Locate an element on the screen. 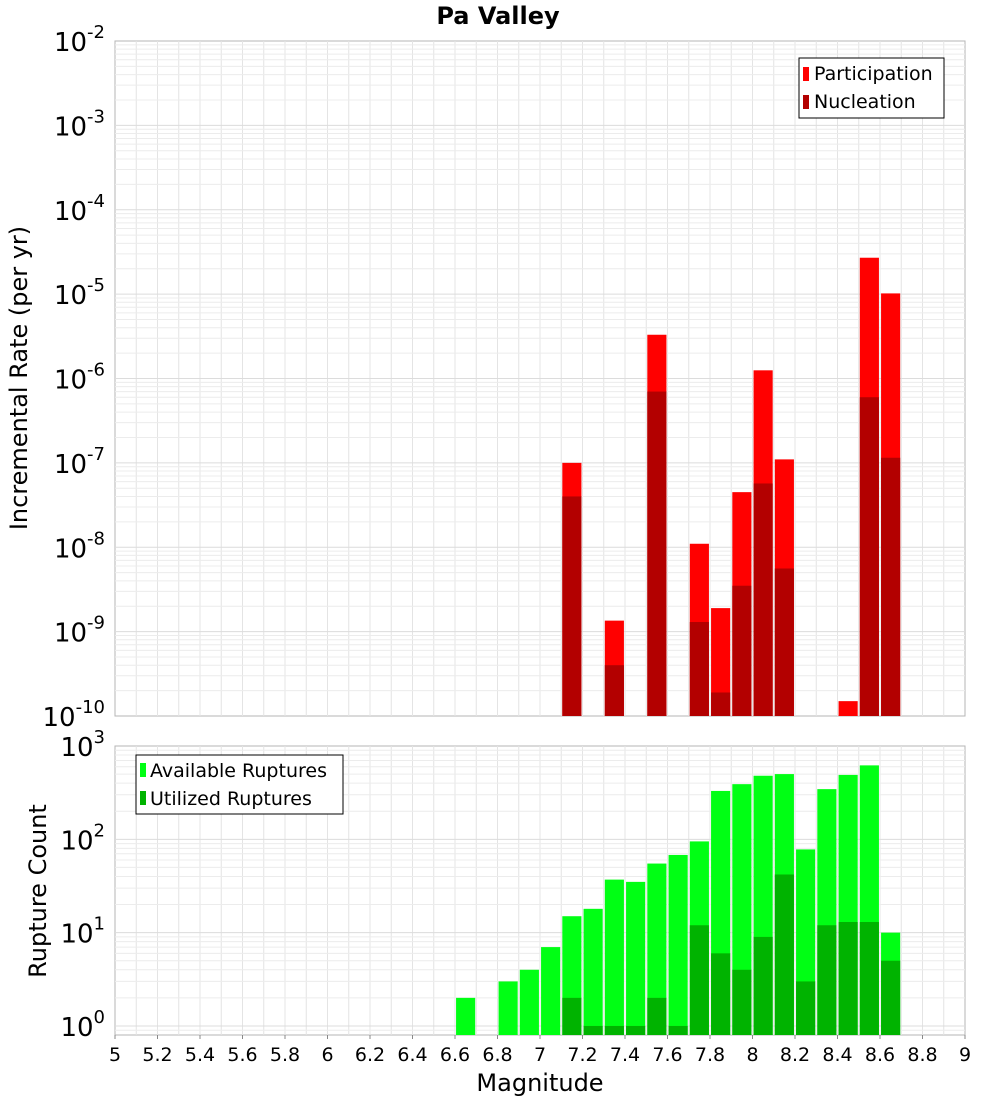  rate-y-tick-label: 10⁻⁶ is located at coordinates (79, 378).